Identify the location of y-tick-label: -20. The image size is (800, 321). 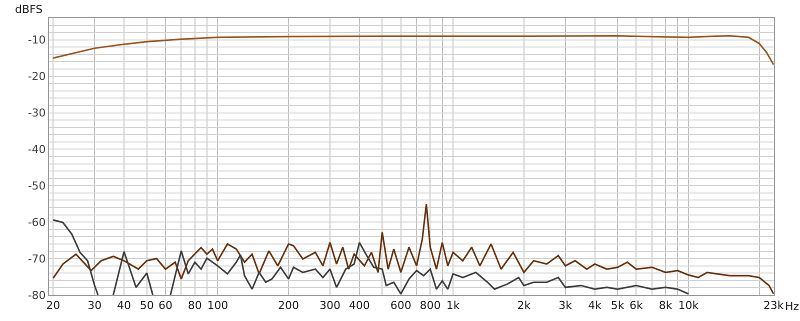
(37, 77).